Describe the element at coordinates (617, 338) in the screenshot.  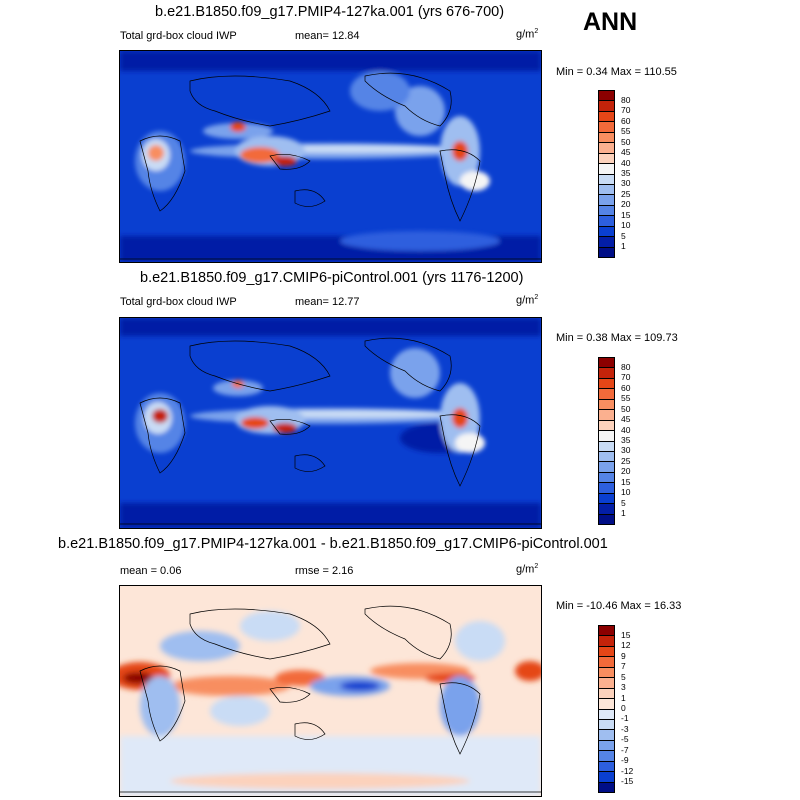
I see `panel-2-minmax: Min = 0.38 Max = 109.73` at that location.